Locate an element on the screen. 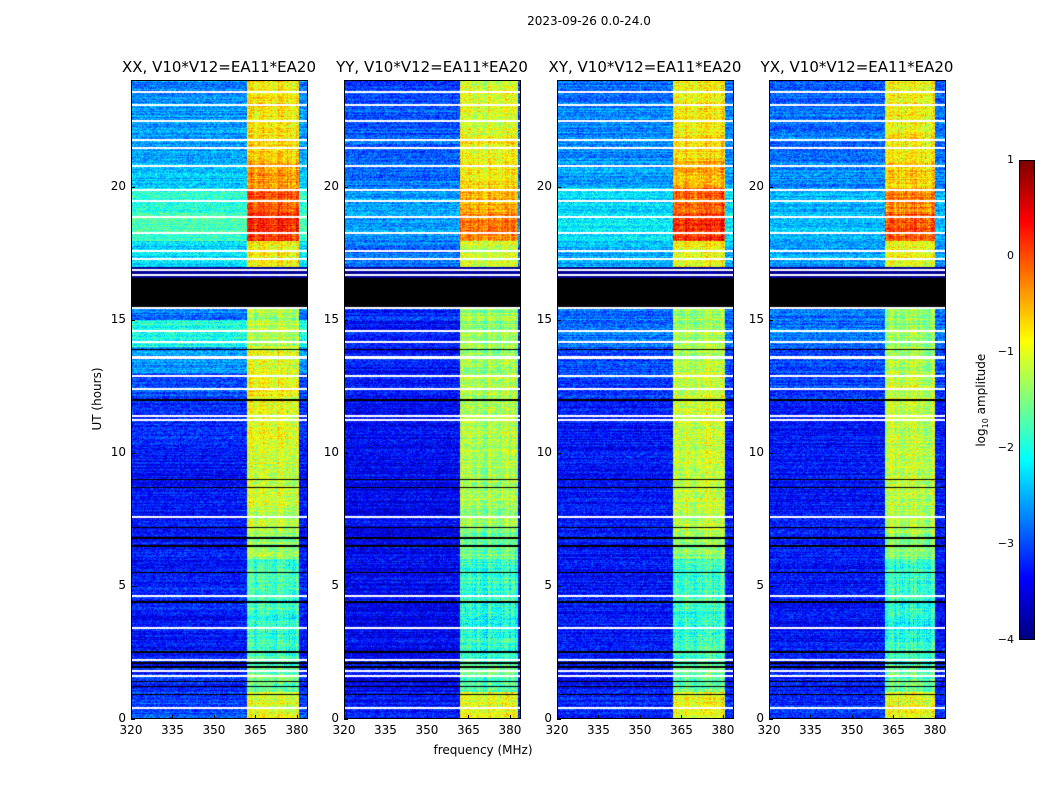  colorbar is located at coordinates (1027, 400).